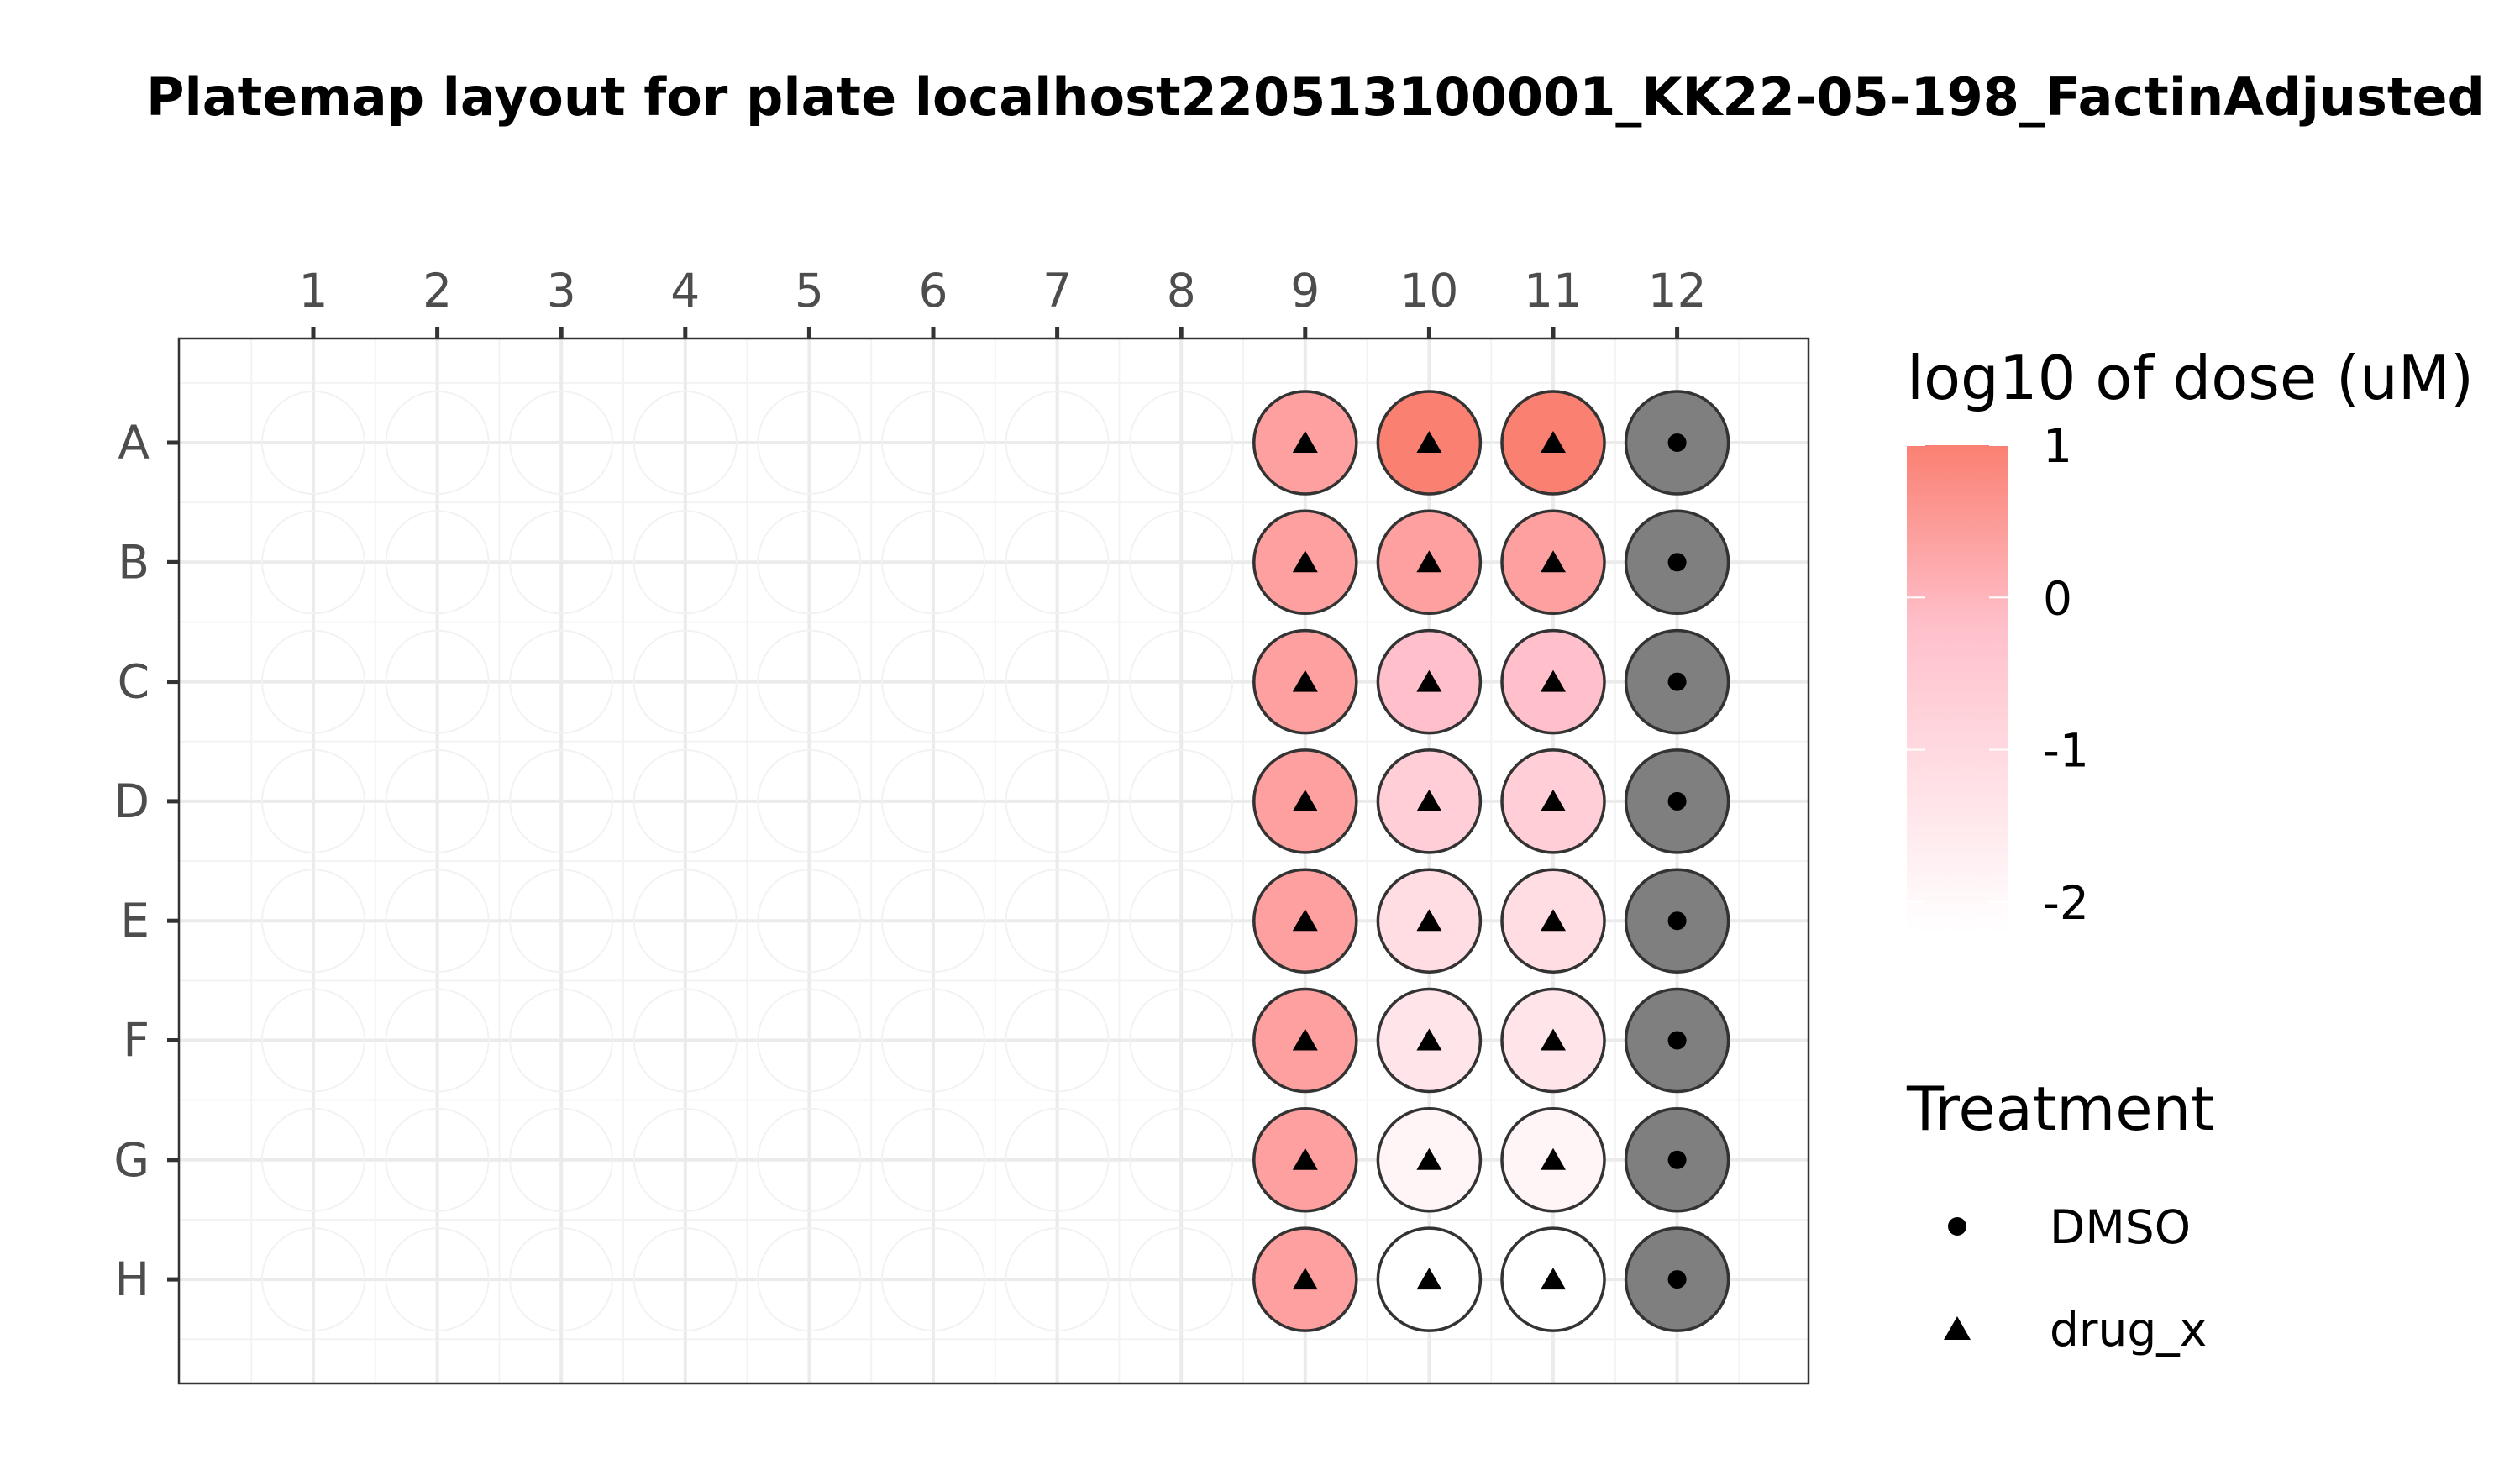 The width and height of the screenshot is (2520, 1470). I want to click on column-tick-label: 12, so click(1677, 291).